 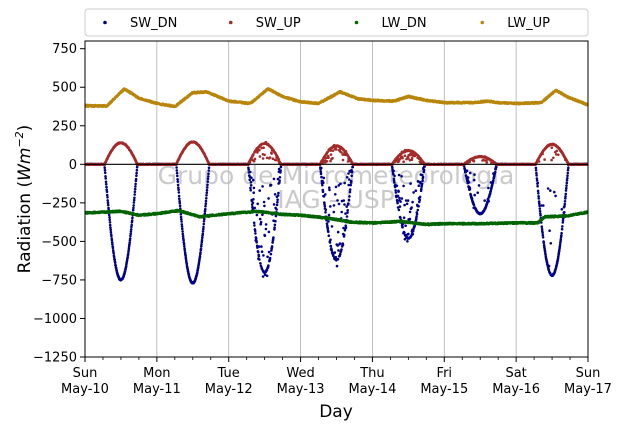 What do you see at coordinates (566, 185) in the screenshot?
I see `point-sw-dn-1930` at bounding box center [566, 185].